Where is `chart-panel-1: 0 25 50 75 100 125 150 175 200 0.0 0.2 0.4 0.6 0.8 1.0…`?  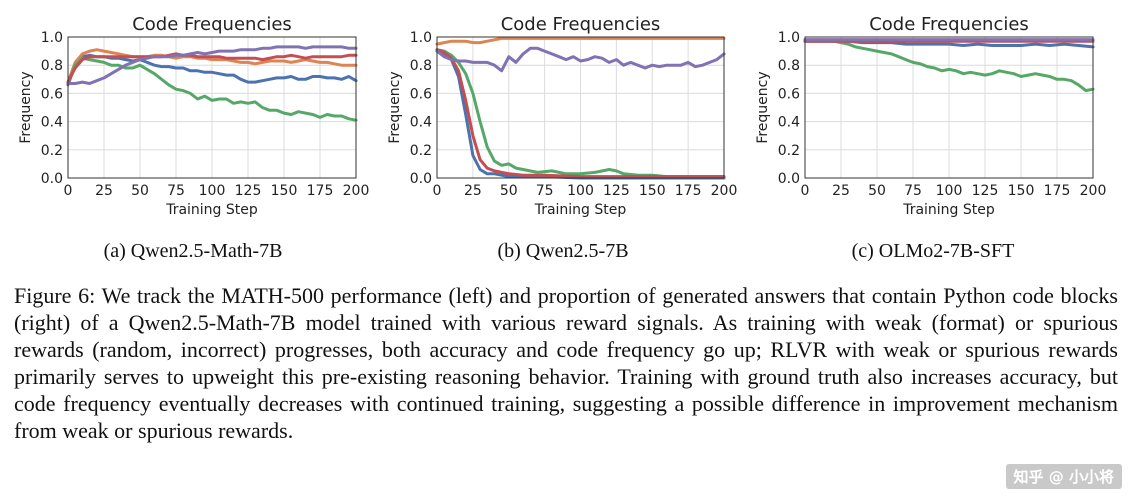
chart-panel-1: 0 25 50 75 100 125 150 175 200 0.0 0.2 0.4 0.6 0.8 1.0… is located at coordinates (562, 116).